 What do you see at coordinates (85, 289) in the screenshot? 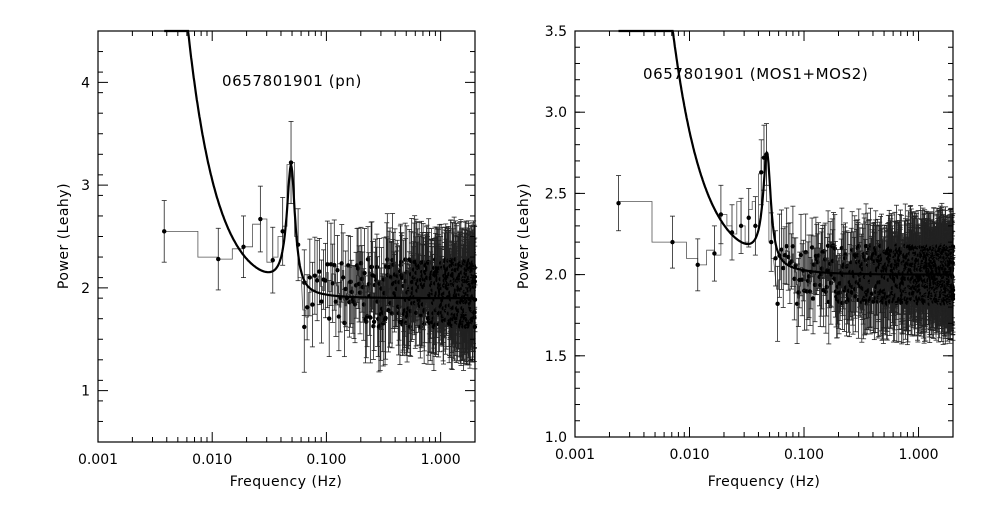
I see `pn-ytick-label: 2` at bounding box center [85, 289].